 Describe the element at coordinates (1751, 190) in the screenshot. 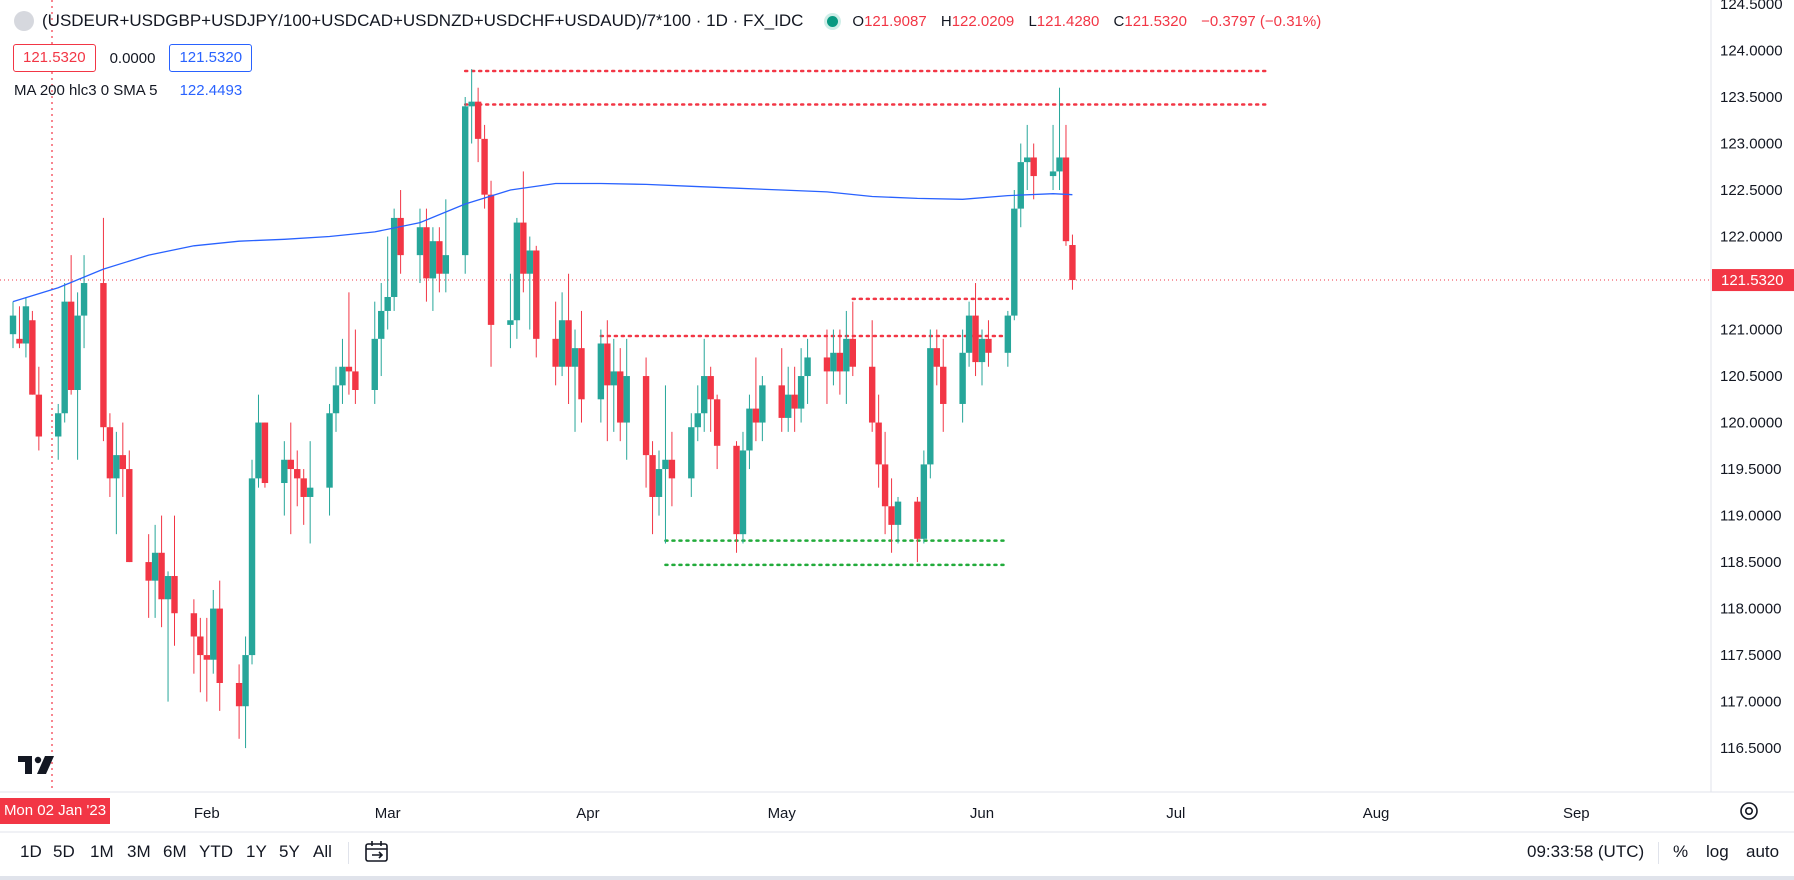

I see `price-tick-label: 122.5000` at that location.